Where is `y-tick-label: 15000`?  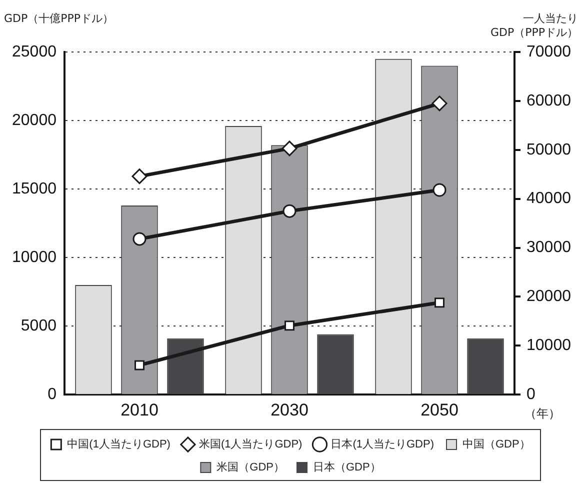
y-tick-label: 15000 is located at coordinates (34, 189).